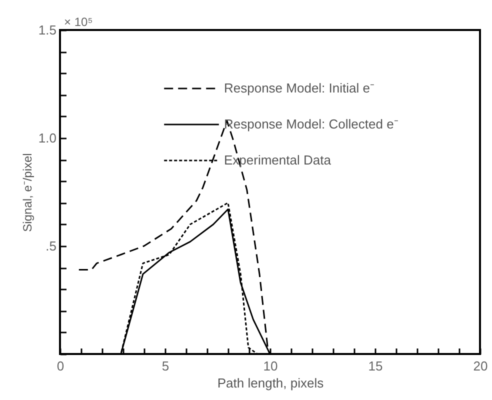 The width and height of the screenshot is (492, 400). Describe the element at coordinates (480, 366) in the screenshot. I see `x-tick-label: 20` at that location.